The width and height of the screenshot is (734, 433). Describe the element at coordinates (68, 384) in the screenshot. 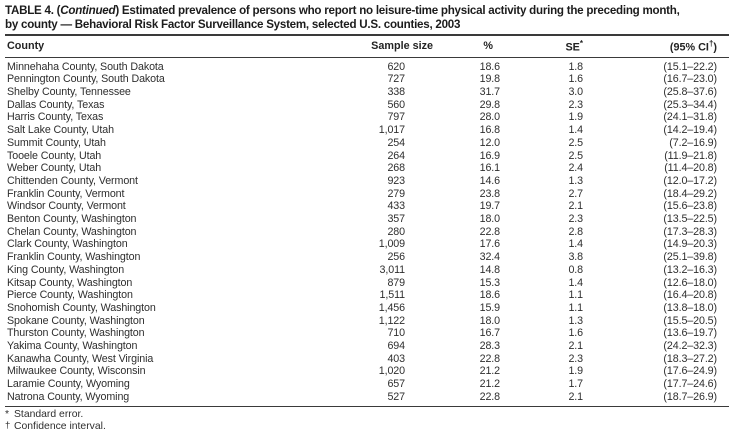

I see `county-cell: Laramie County, Wyoming` at that location.